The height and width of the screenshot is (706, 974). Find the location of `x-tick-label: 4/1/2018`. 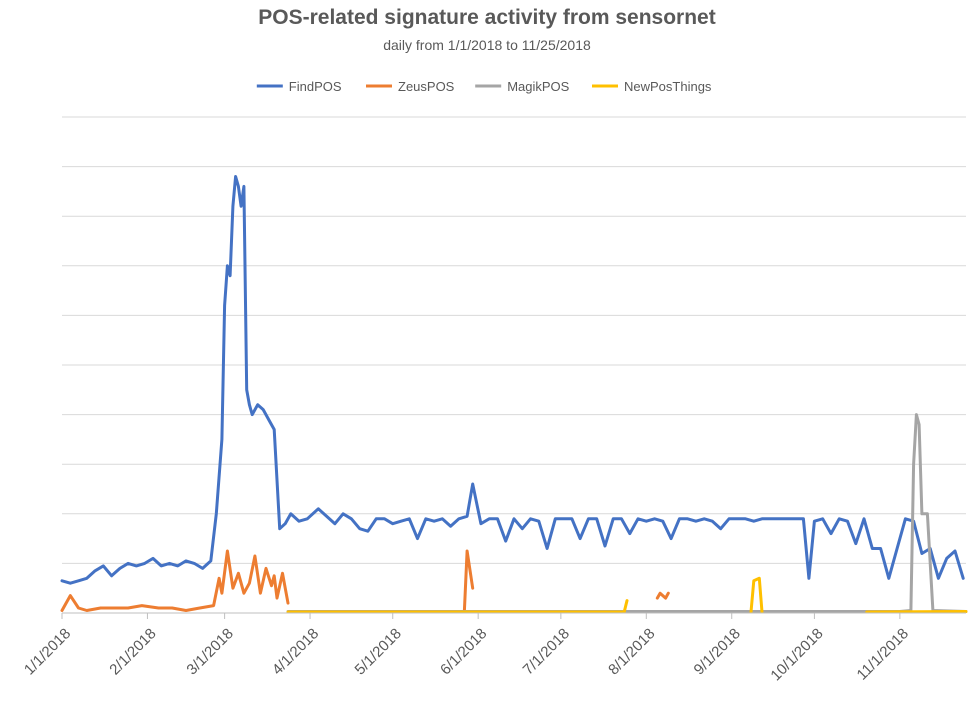

x-tick-label: 4/1/2018 is located at coordinates (295, 651).